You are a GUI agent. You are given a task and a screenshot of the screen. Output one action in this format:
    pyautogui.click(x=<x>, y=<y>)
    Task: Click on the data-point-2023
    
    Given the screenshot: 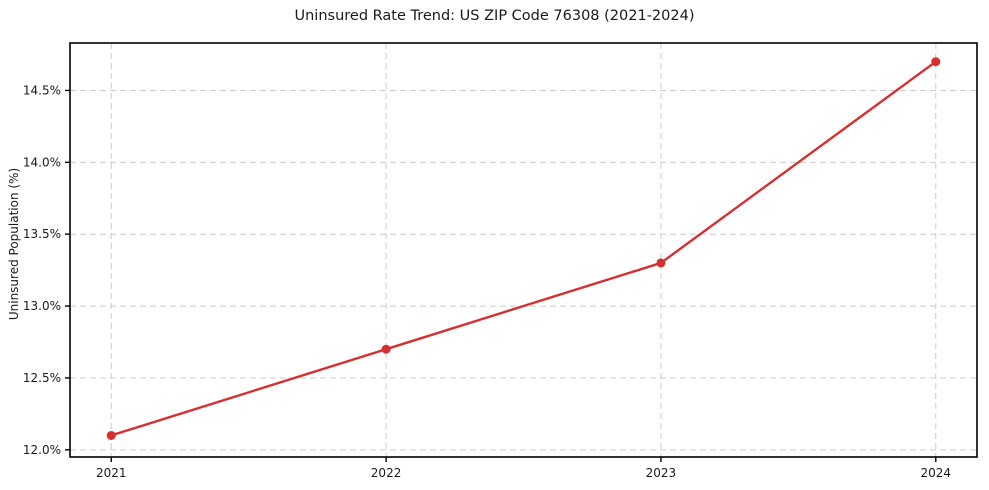 What is the action you would take?
    pyautogui.click(x=661, y=263)
    